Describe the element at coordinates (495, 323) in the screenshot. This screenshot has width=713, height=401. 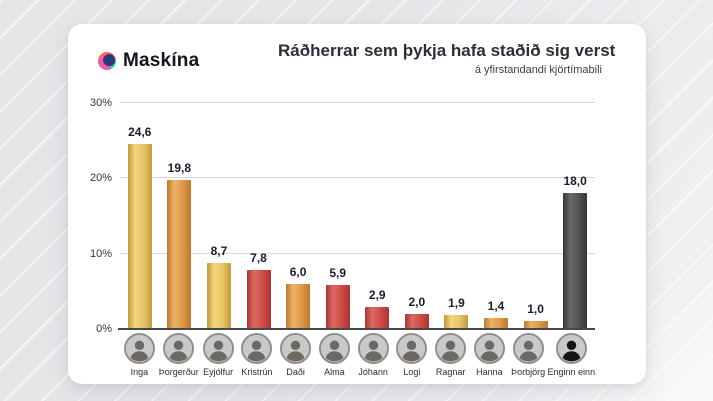
I see `bar-Hanna` at that location.